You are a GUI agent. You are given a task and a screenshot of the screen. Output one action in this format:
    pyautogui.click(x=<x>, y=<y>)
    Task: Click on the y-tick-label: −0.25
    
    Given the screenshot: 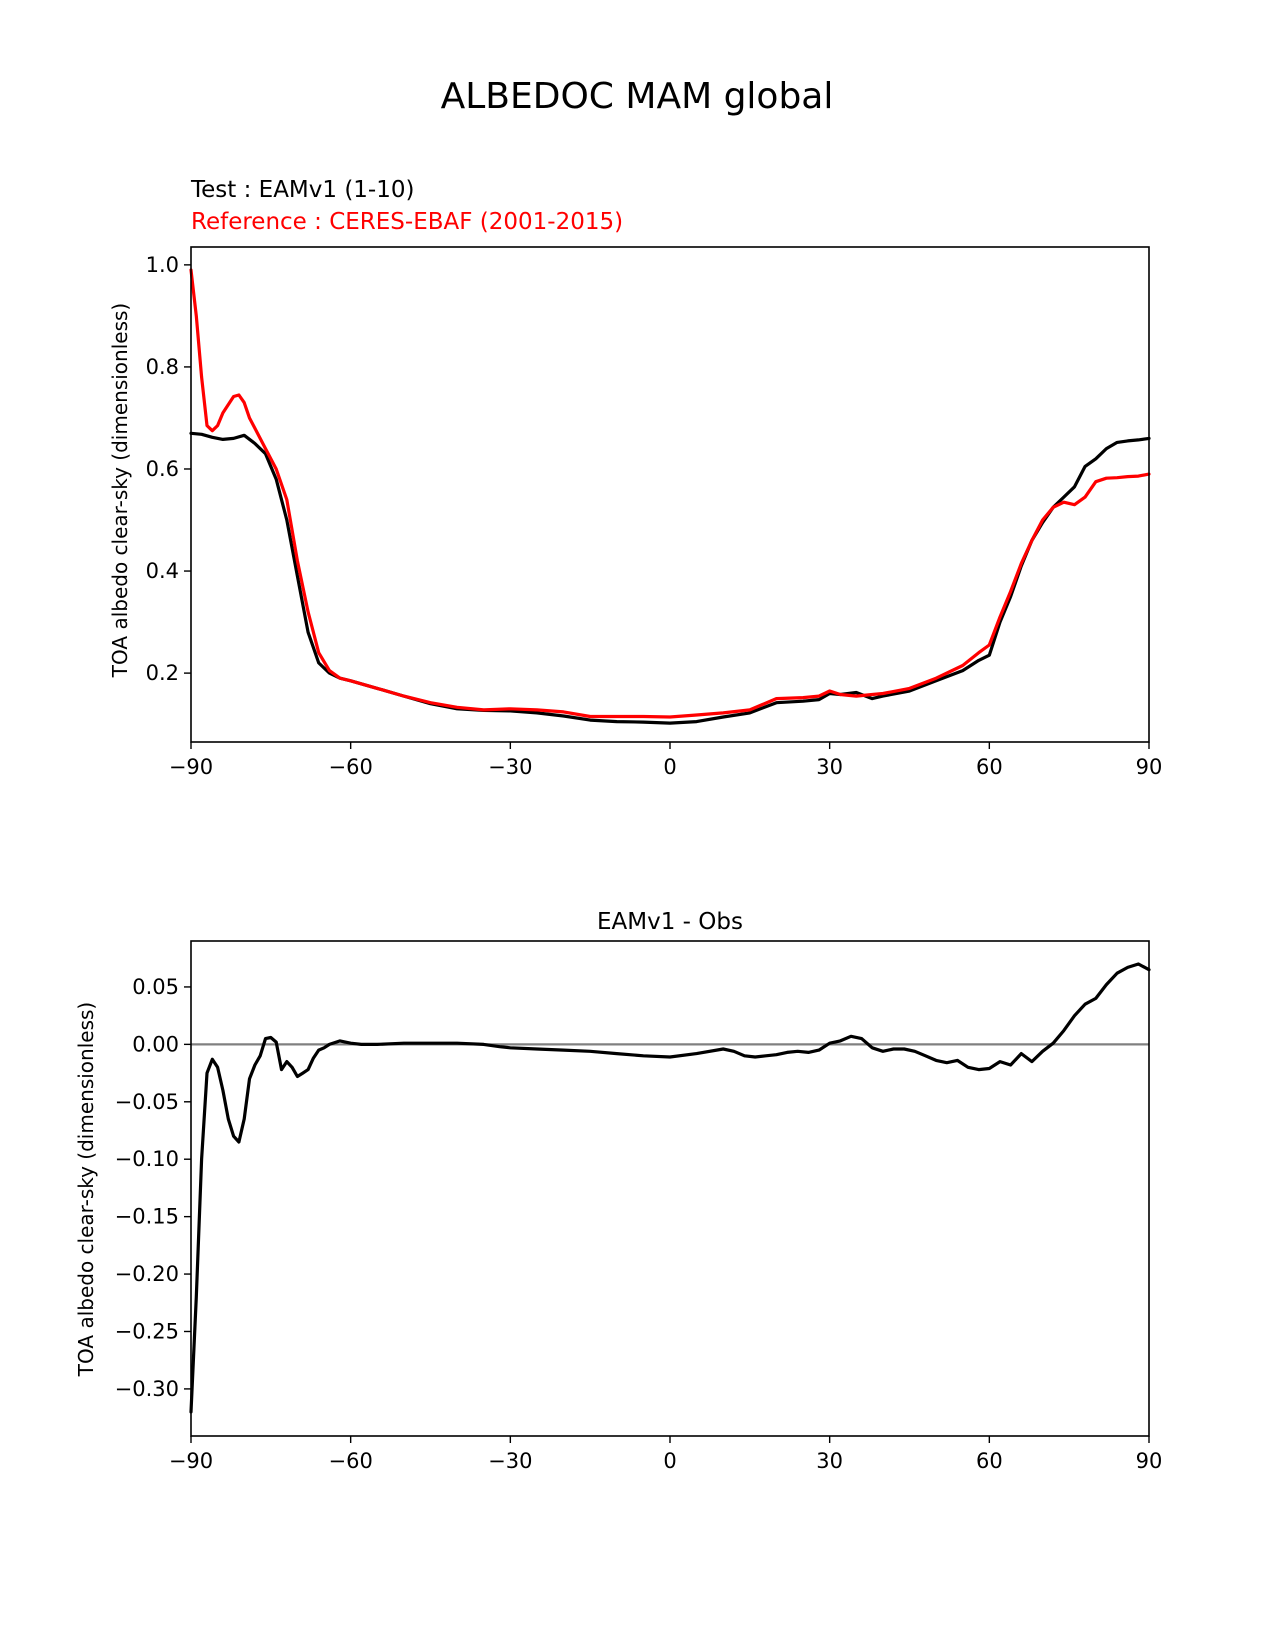 What is the action you would take?
    pyautogui.click(x=147, y=1331)
    